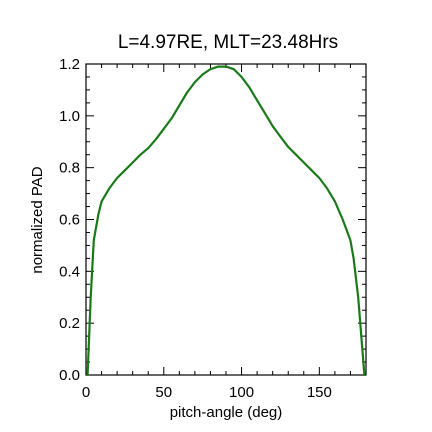  What do you see at coordinates (69, 271) in the screenshot?
I see `y-tick-label: 0.4` at bounding box center [69, 271].